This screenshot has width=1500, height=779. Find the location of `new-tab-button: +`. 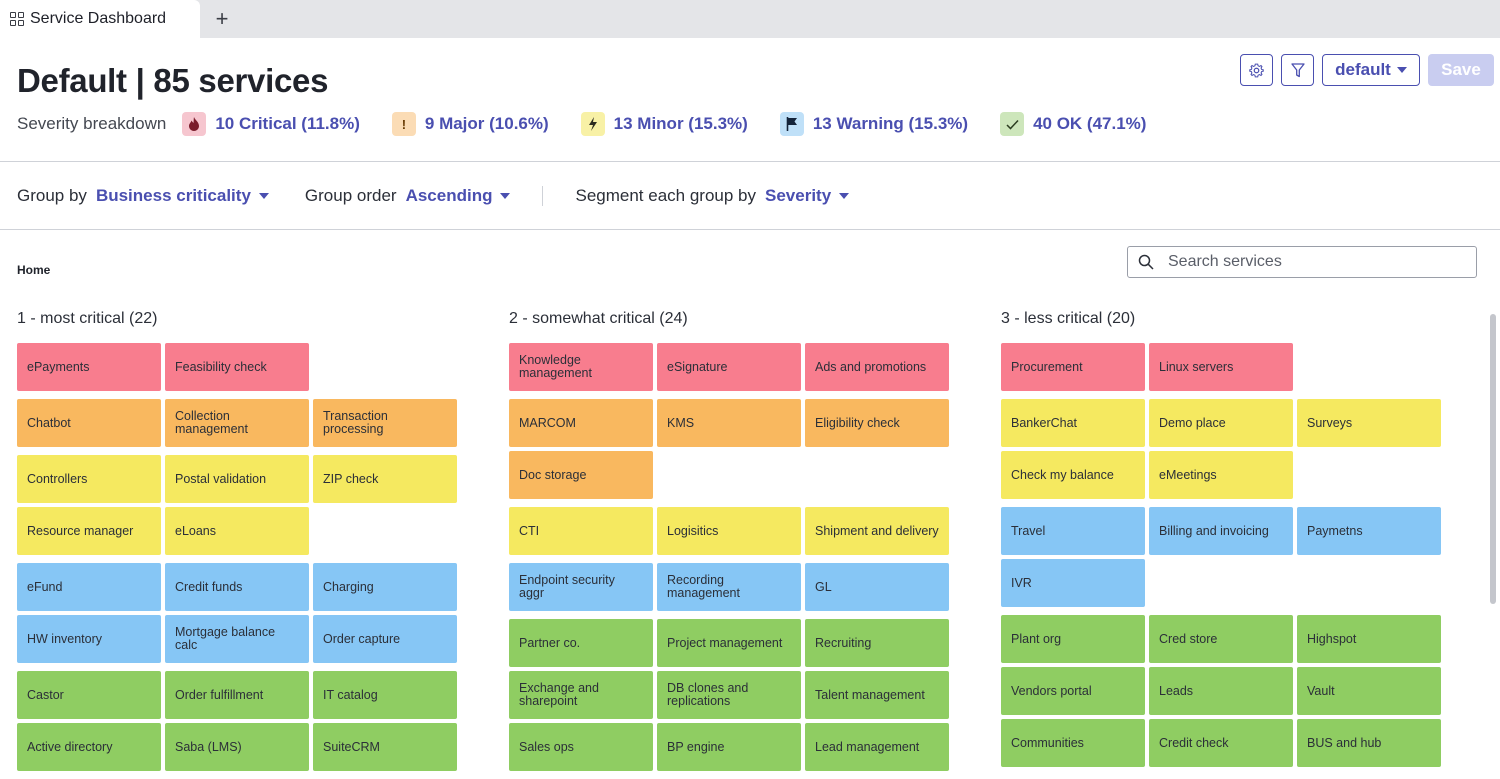

new-tab-button: + is located at coordinates (222, 18).